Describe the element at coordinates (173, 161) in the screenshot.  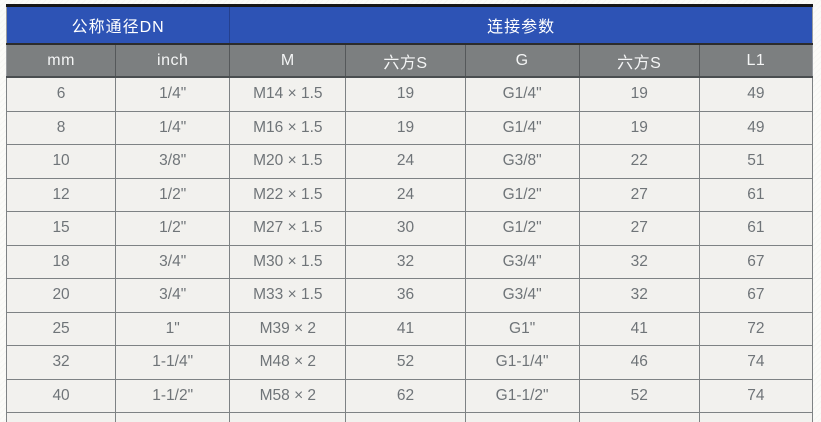
I see `table-cell: 3/8"` at that location.